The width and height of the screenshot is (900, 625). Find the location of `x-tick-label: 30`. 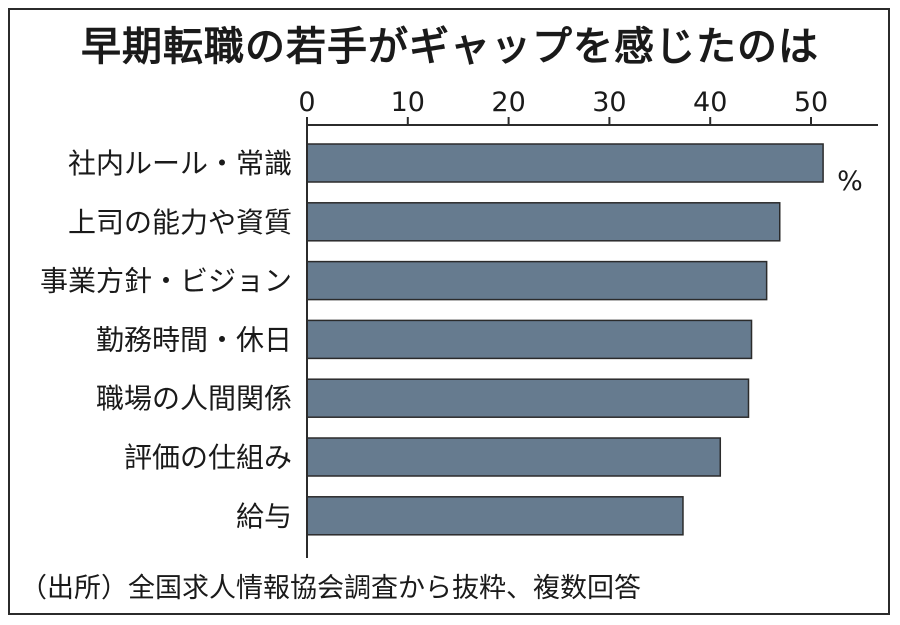

x-tick-label: 30 is located at coordinates (609, 102).